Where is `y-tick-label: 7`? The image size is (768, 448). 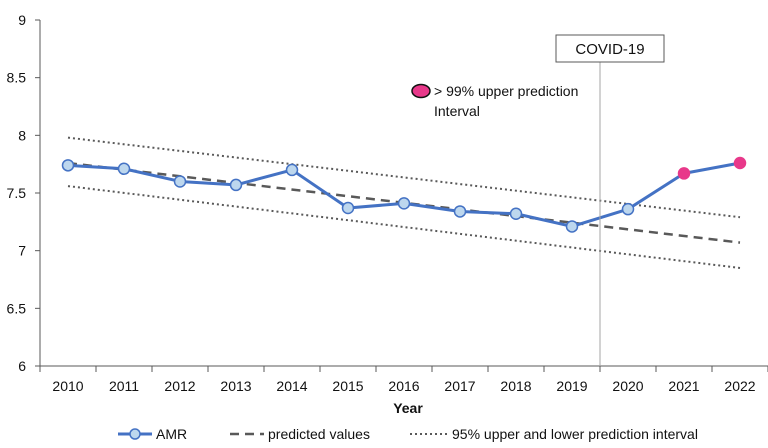 y-tick-label: 7 is located at coordinates (22, 251).